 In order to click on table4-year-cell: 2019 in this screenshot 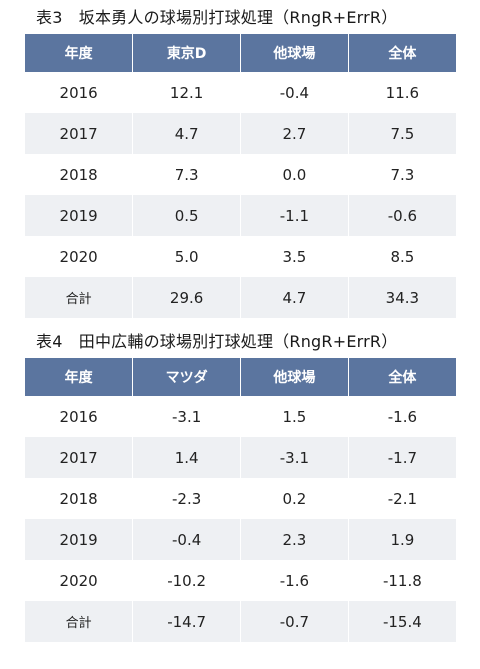, I will do `click(79, 539)`.